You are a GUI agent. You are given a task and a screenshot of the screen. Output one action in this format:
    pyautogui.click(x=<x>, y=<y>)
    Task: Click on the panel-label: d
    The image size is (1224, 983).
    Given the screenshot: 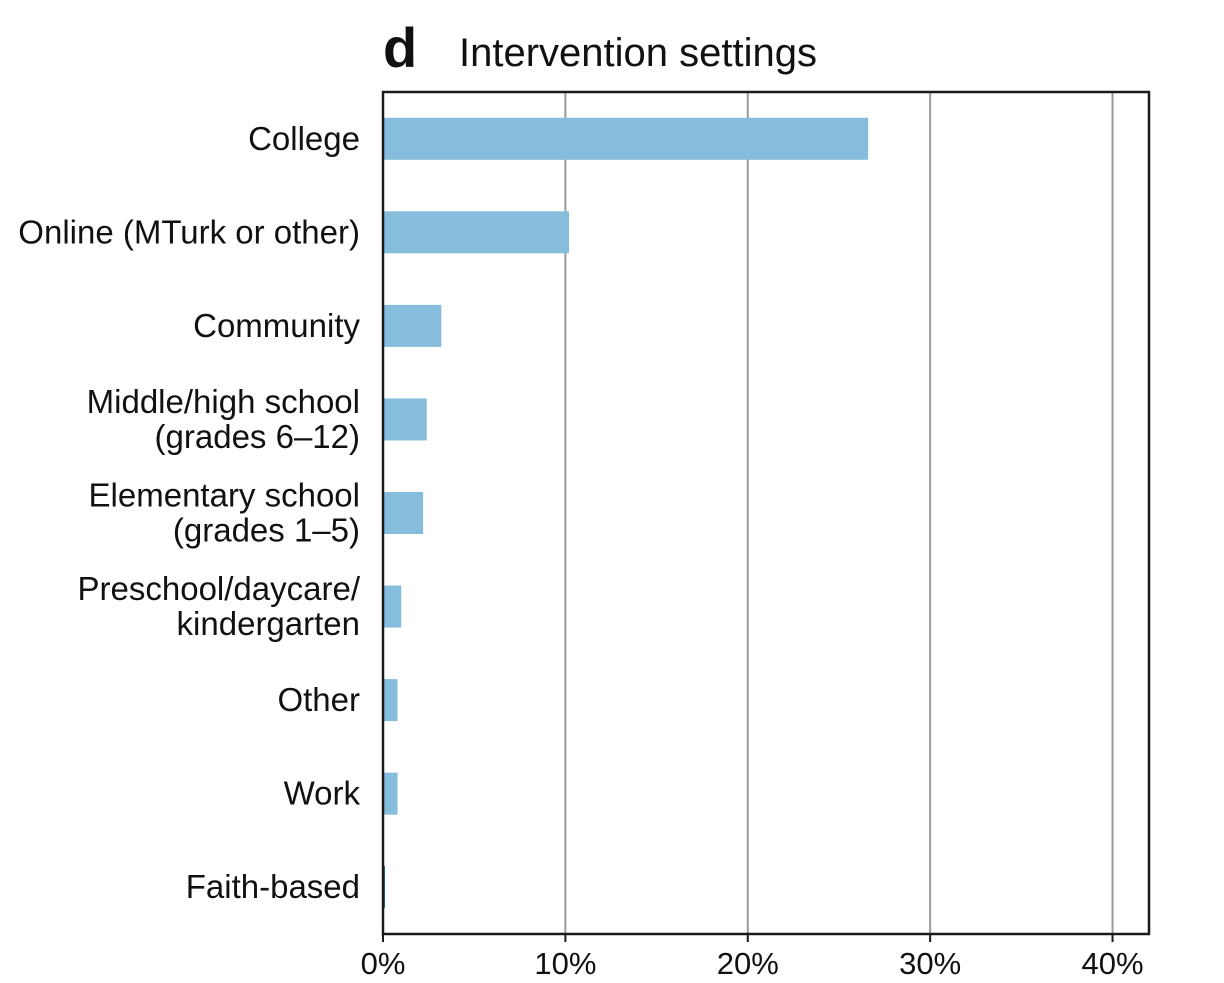 What is the action you would take?
    pyautogui.click(x=400, y=47)
    